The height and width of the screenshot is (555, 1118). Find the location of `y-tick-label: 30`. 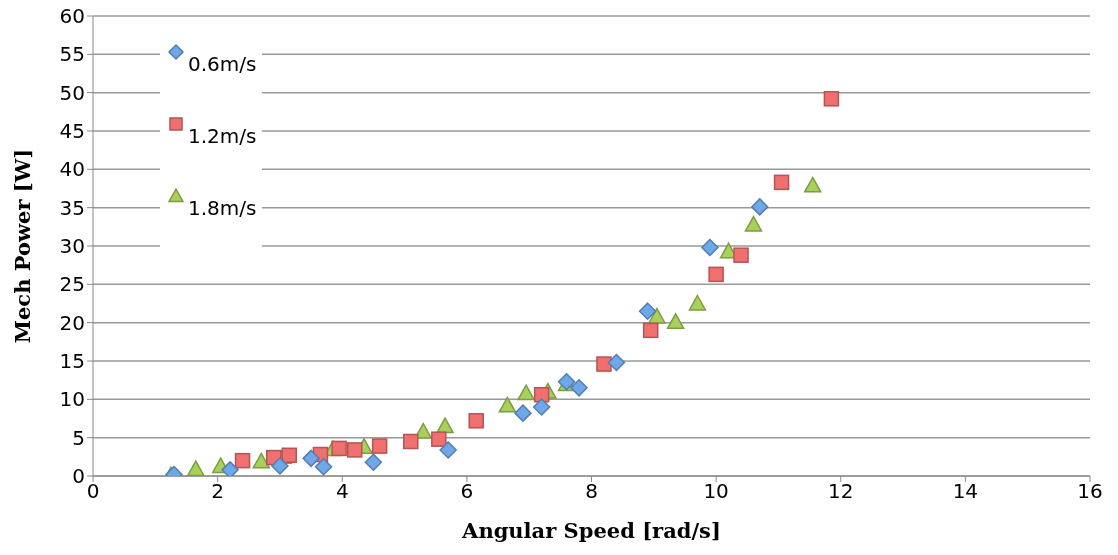

y-tick-label: 30 is located at coordinates (72, 246).